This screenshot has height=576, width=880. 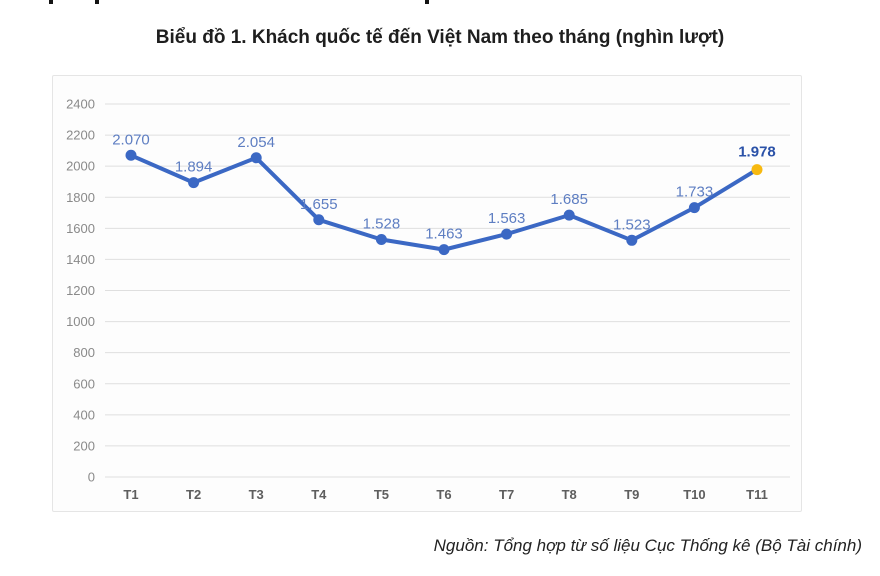 I want to click on x-tick-label: T9, so click(x=631, y=494).